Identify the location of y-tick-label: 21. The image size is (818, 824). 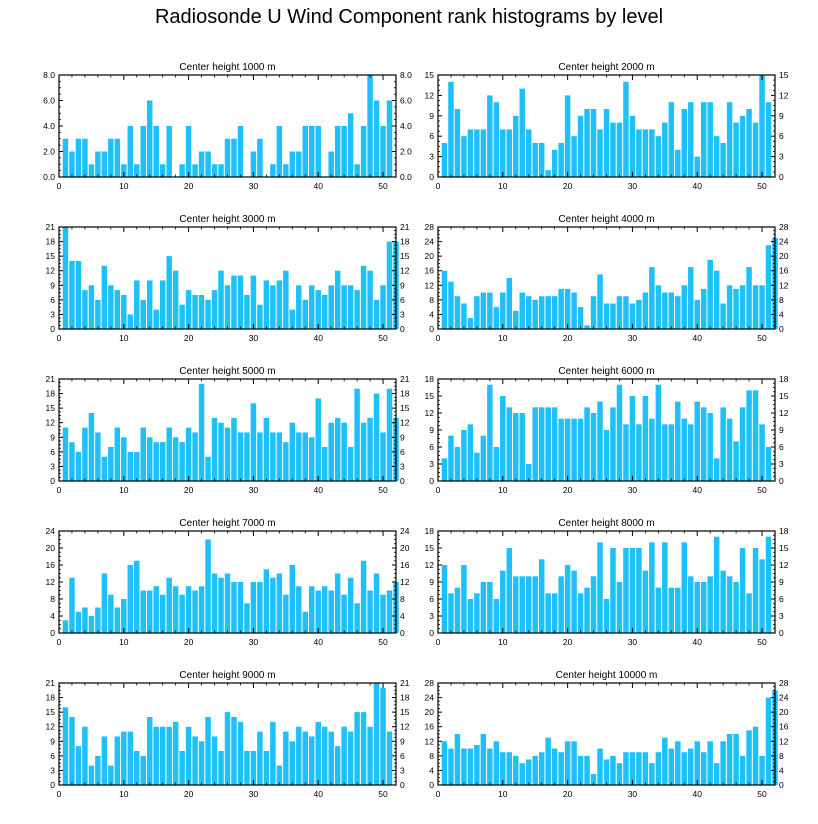
(405, 379).